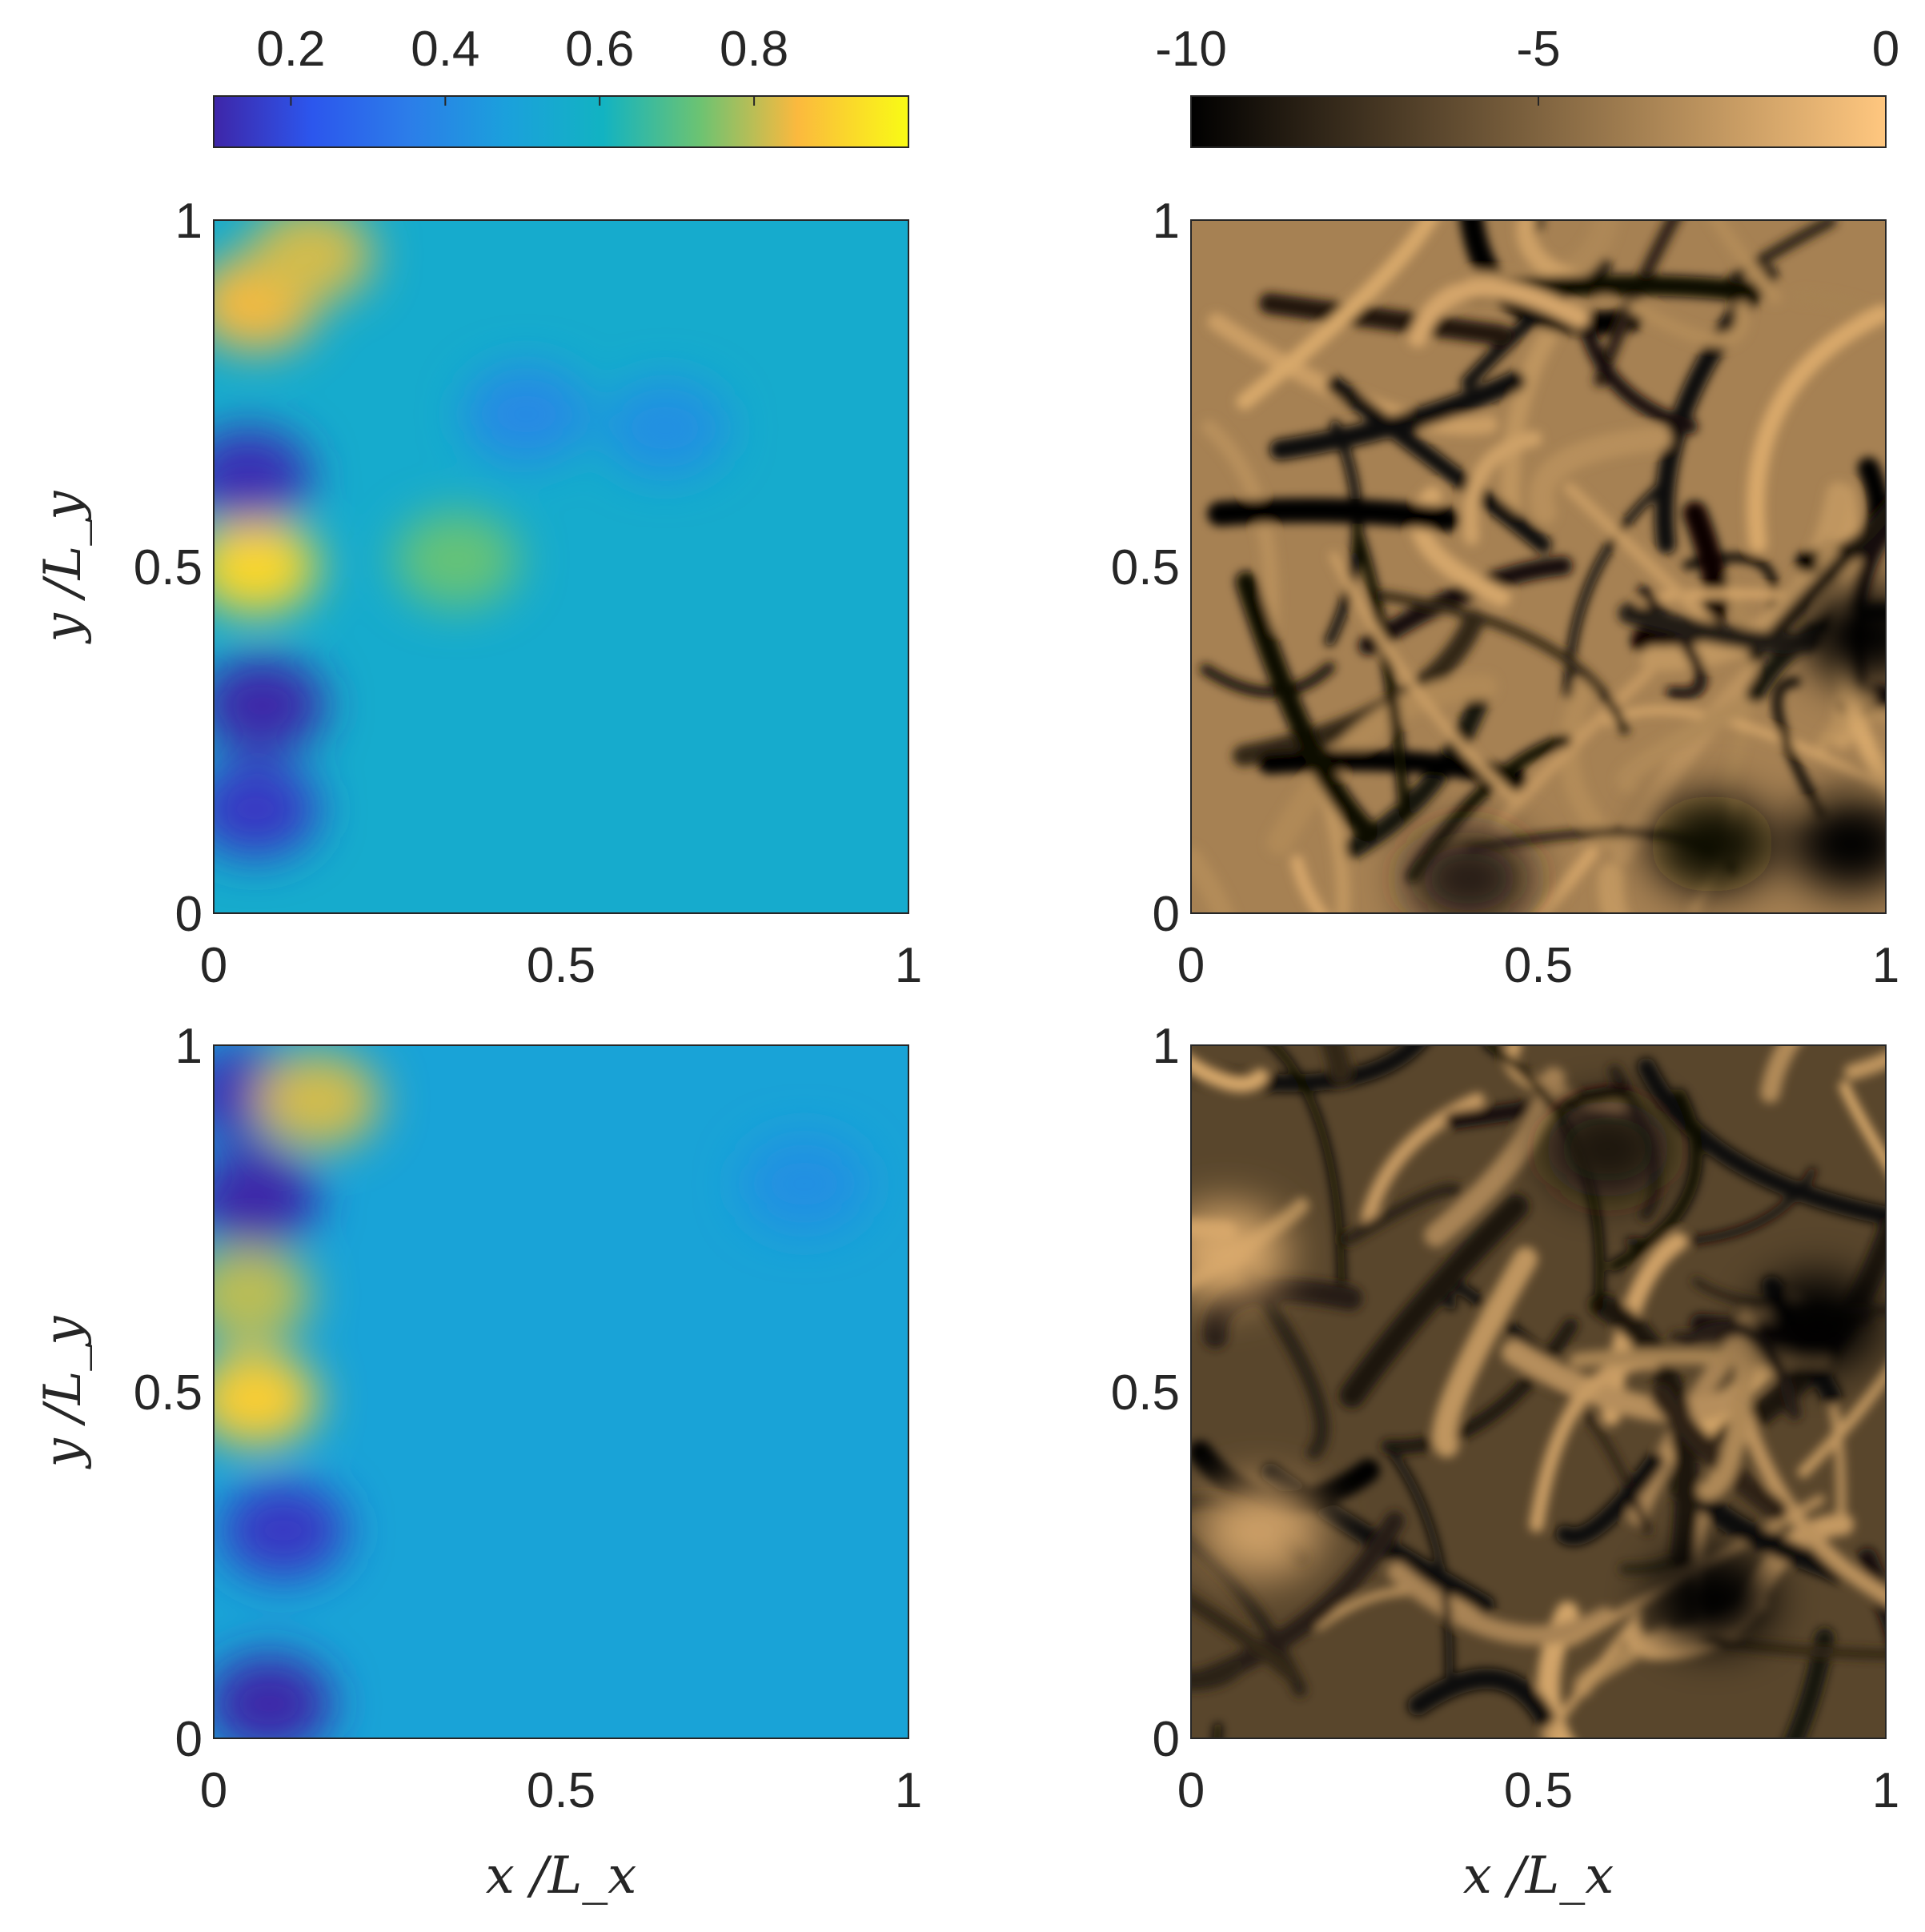 This screenshot has width=1925, height=1932. I want to click on colorbar-tick-label: 0.2, so click(290, 49).